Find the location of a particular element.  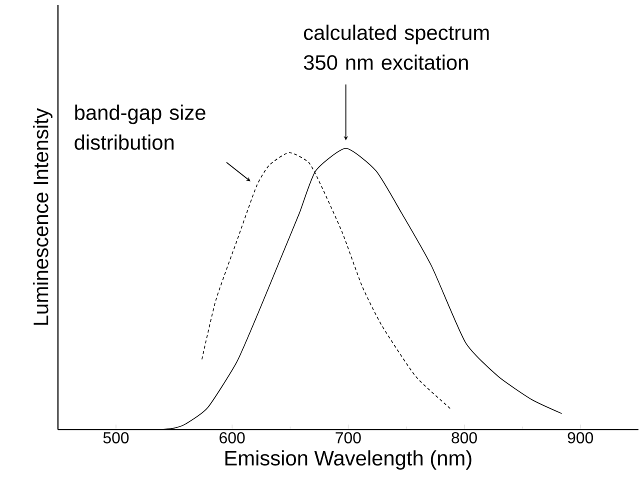

x-tick-label: 700 is located at coordinates (348, 438).